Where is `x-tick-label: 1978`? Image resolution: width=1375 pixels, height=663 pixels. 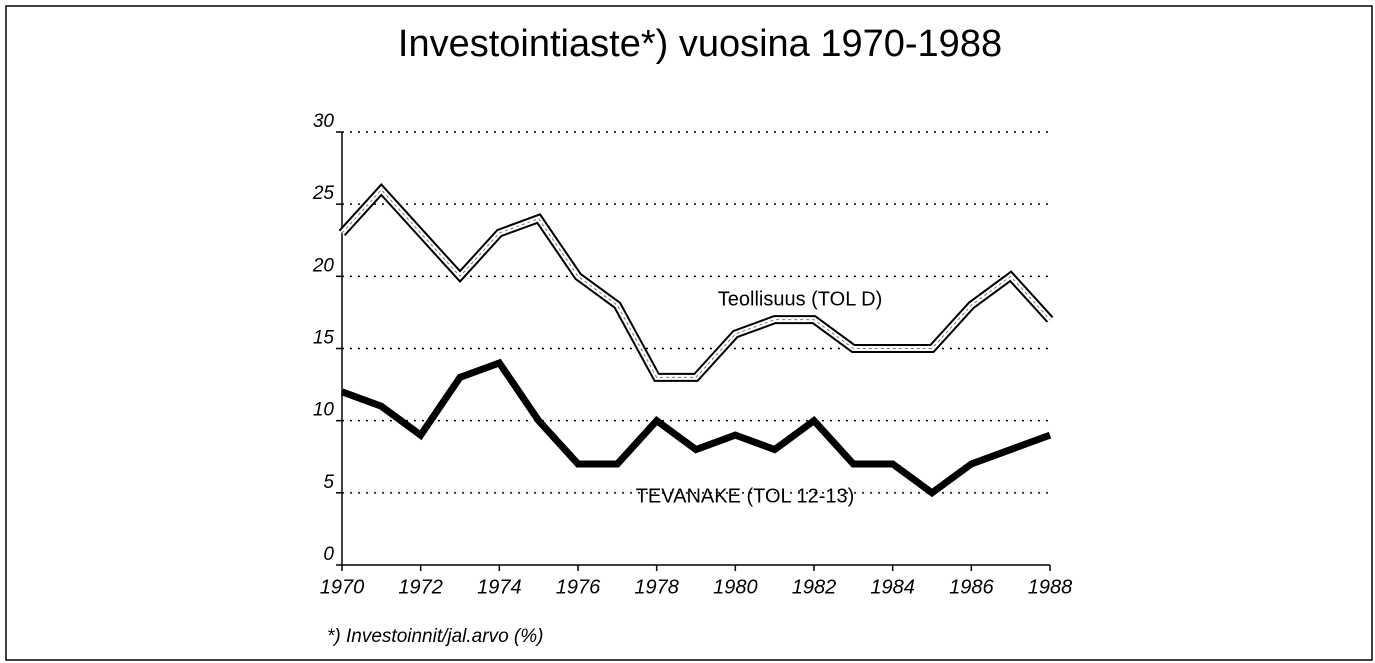 x-tick-label: 1978 is located at coordinates (656, 587).